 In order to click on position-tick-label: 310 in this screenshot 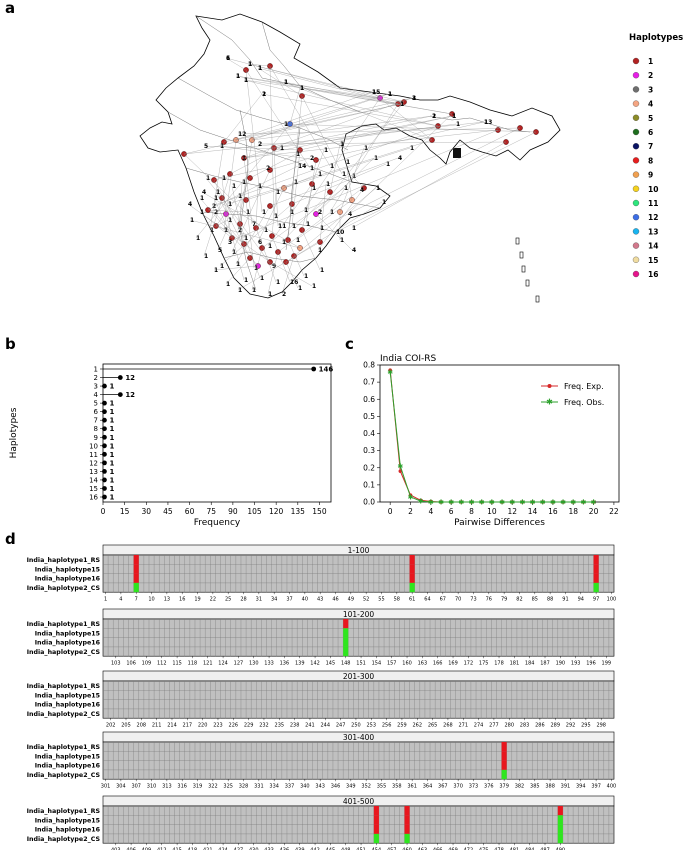, I will do `click(152, 787)`.